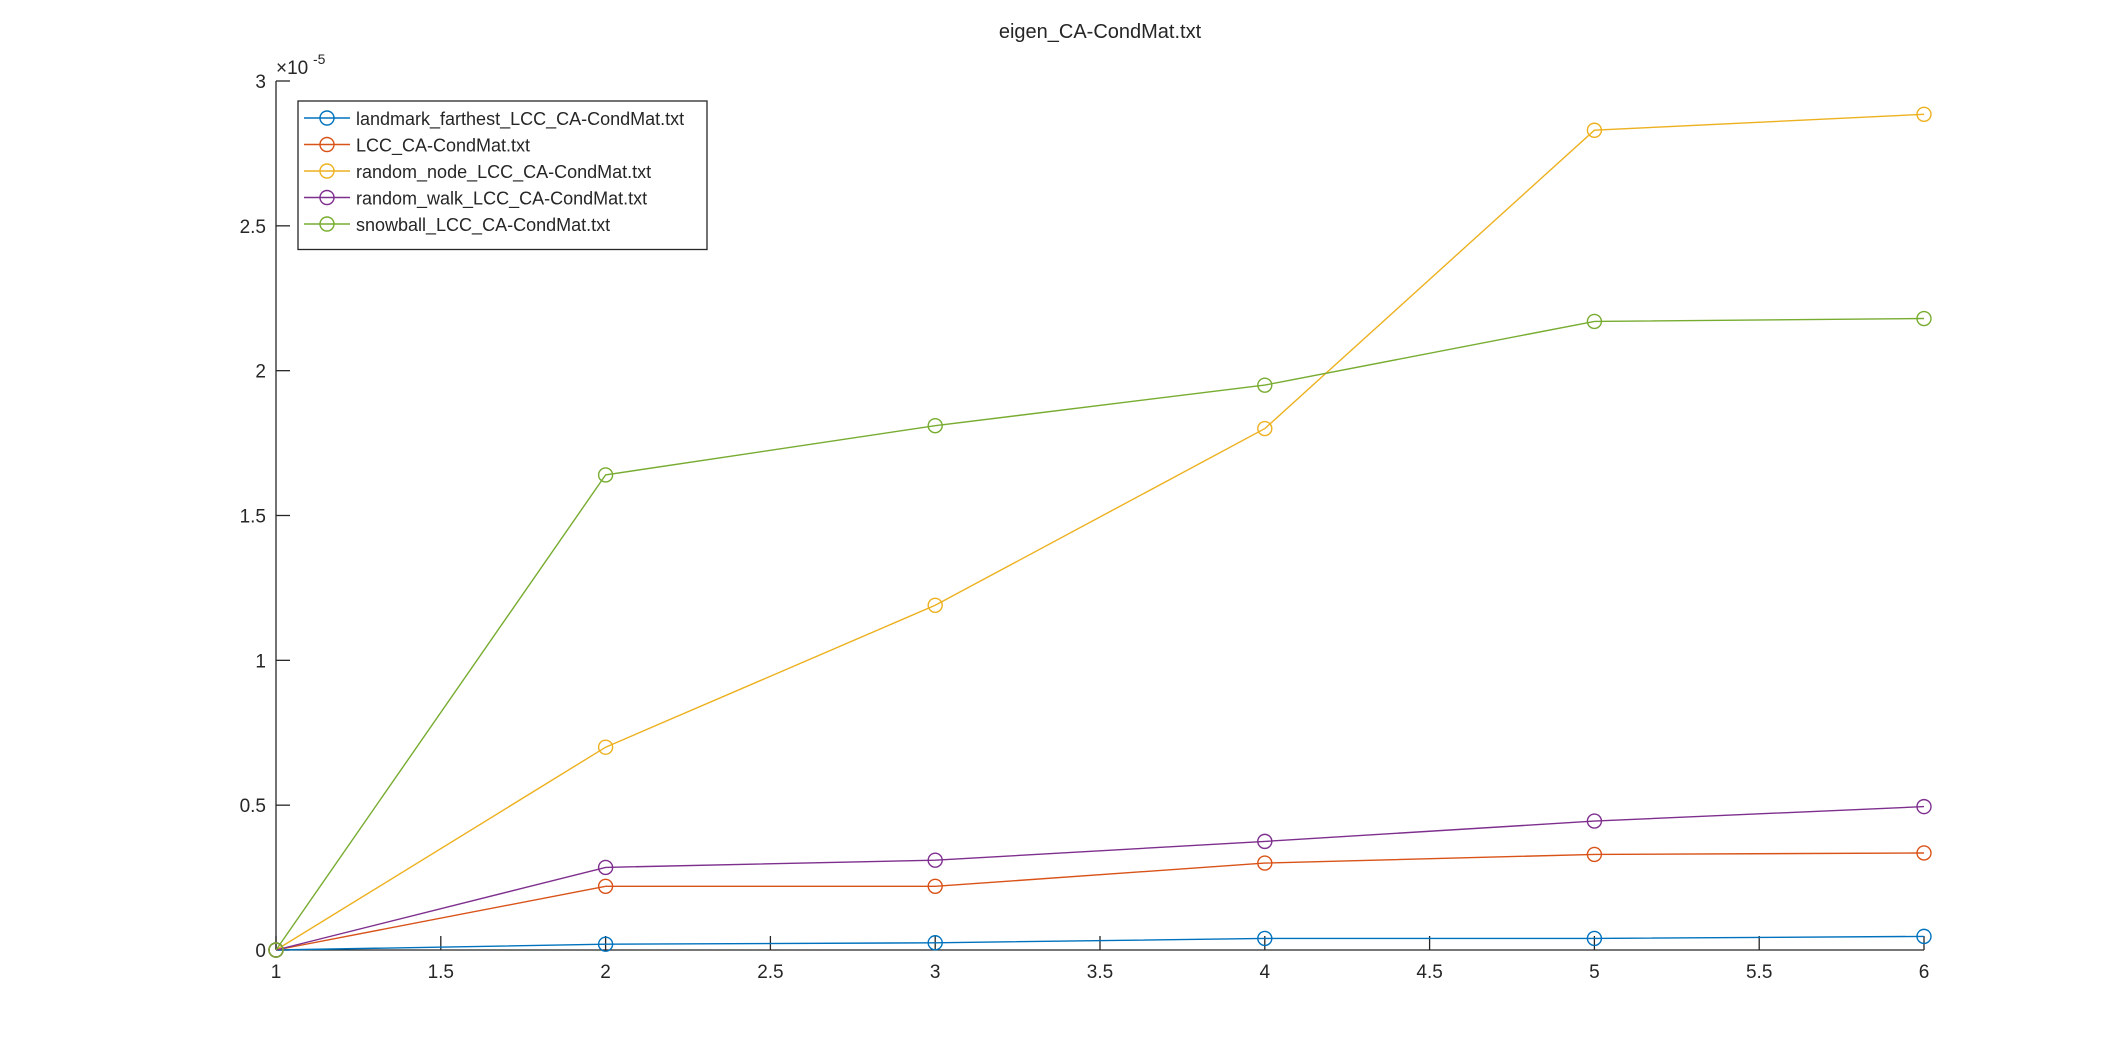 The width and height of the screenshot is (2116, 1059). I want to click on x-tick-label: 3, so click(935, 972).